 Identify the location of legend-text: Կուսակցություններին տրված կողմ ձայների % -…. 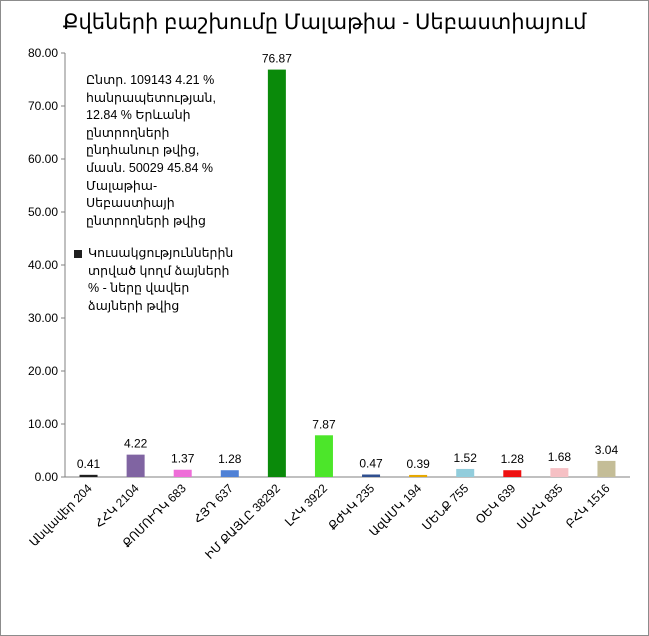
(160, 280).